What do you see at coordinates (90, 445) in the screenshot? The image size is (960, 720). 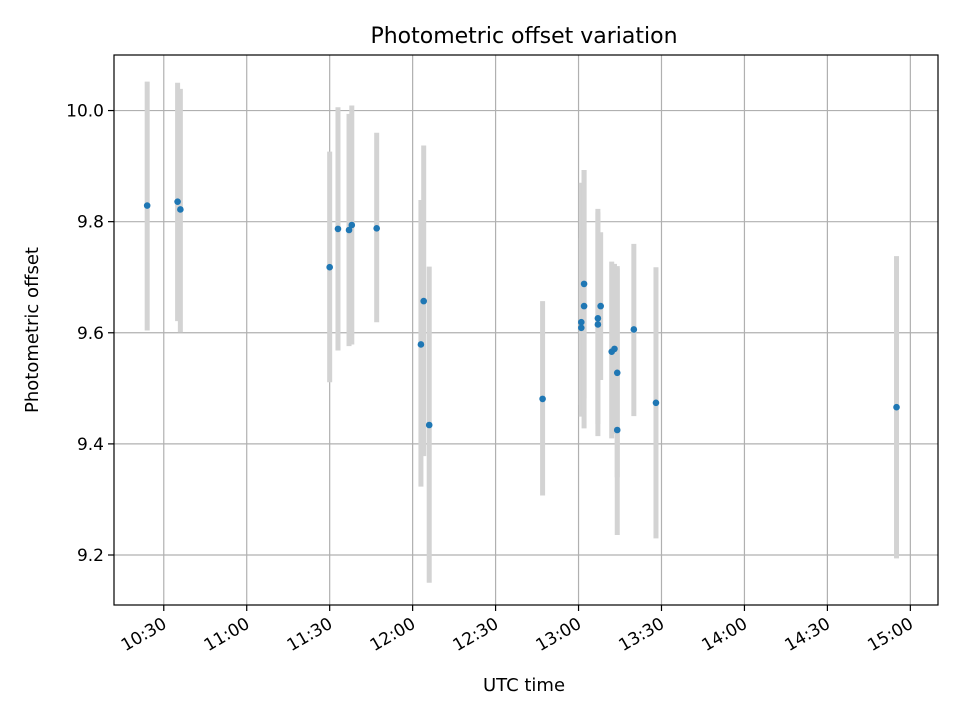 I see `y-tick-label: 9.4` at bounding box center [90, 445].